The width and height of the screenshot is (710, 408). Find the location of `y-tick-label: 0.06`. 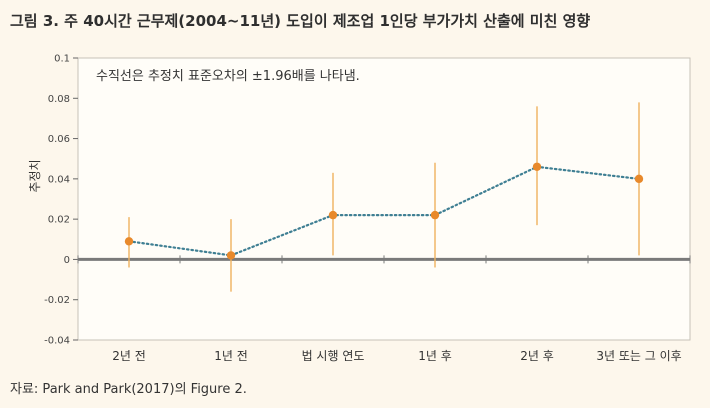

y-tick-label: 0.06 is located at coordinates (59, 139).